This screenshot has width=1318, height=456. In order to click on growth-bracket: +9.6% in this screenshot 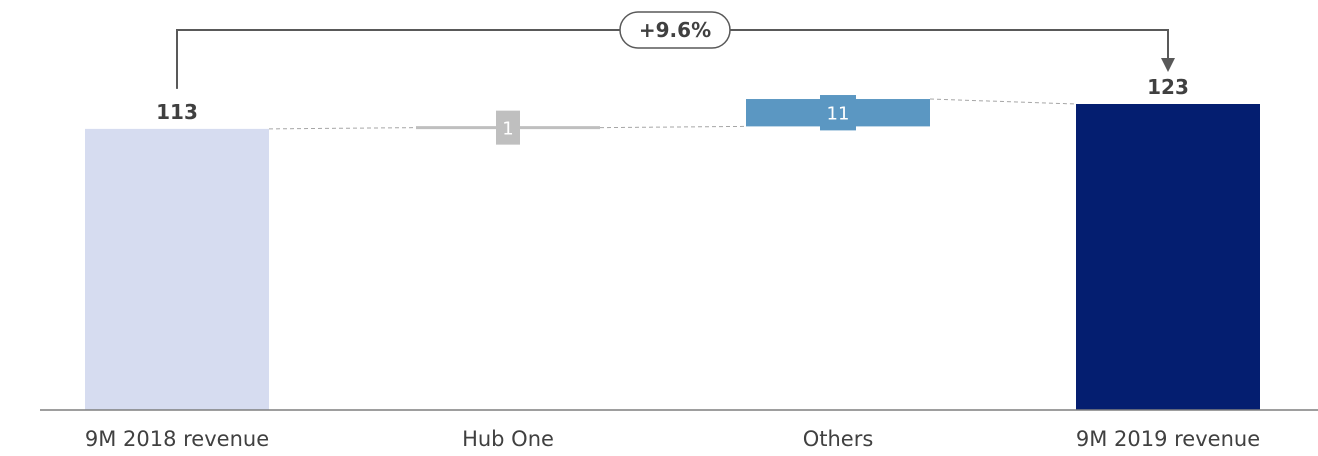, I will do `click(675, 50)`.